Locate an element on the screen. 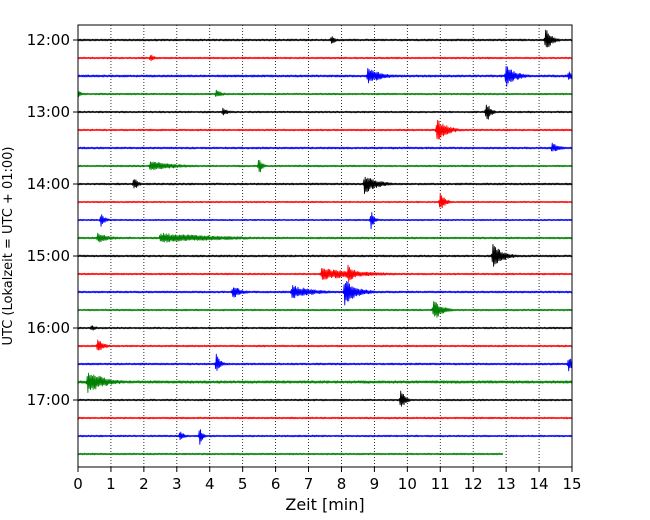 The width and height of the screenshot is (650, 520). x-tick-label-0: 0 is located at coordinates (78, 484).